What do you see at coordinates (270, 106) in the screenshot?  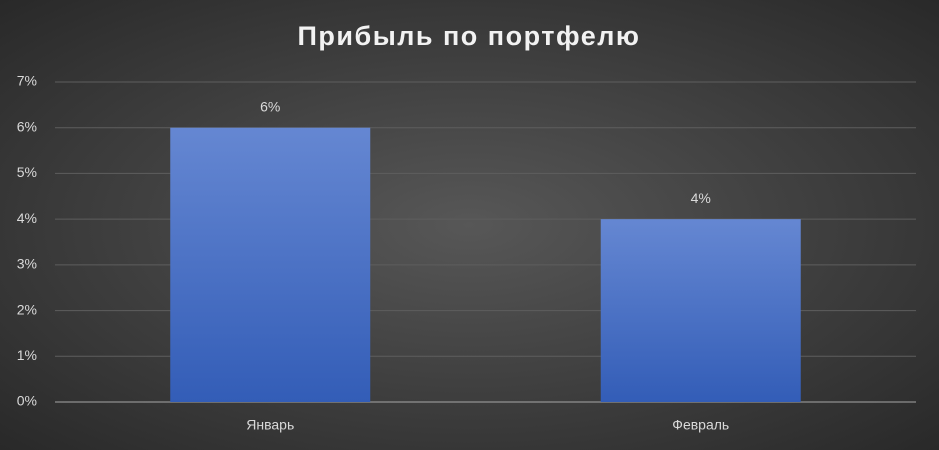 I see `data-label: 6%` at bounding box center [270, 106].